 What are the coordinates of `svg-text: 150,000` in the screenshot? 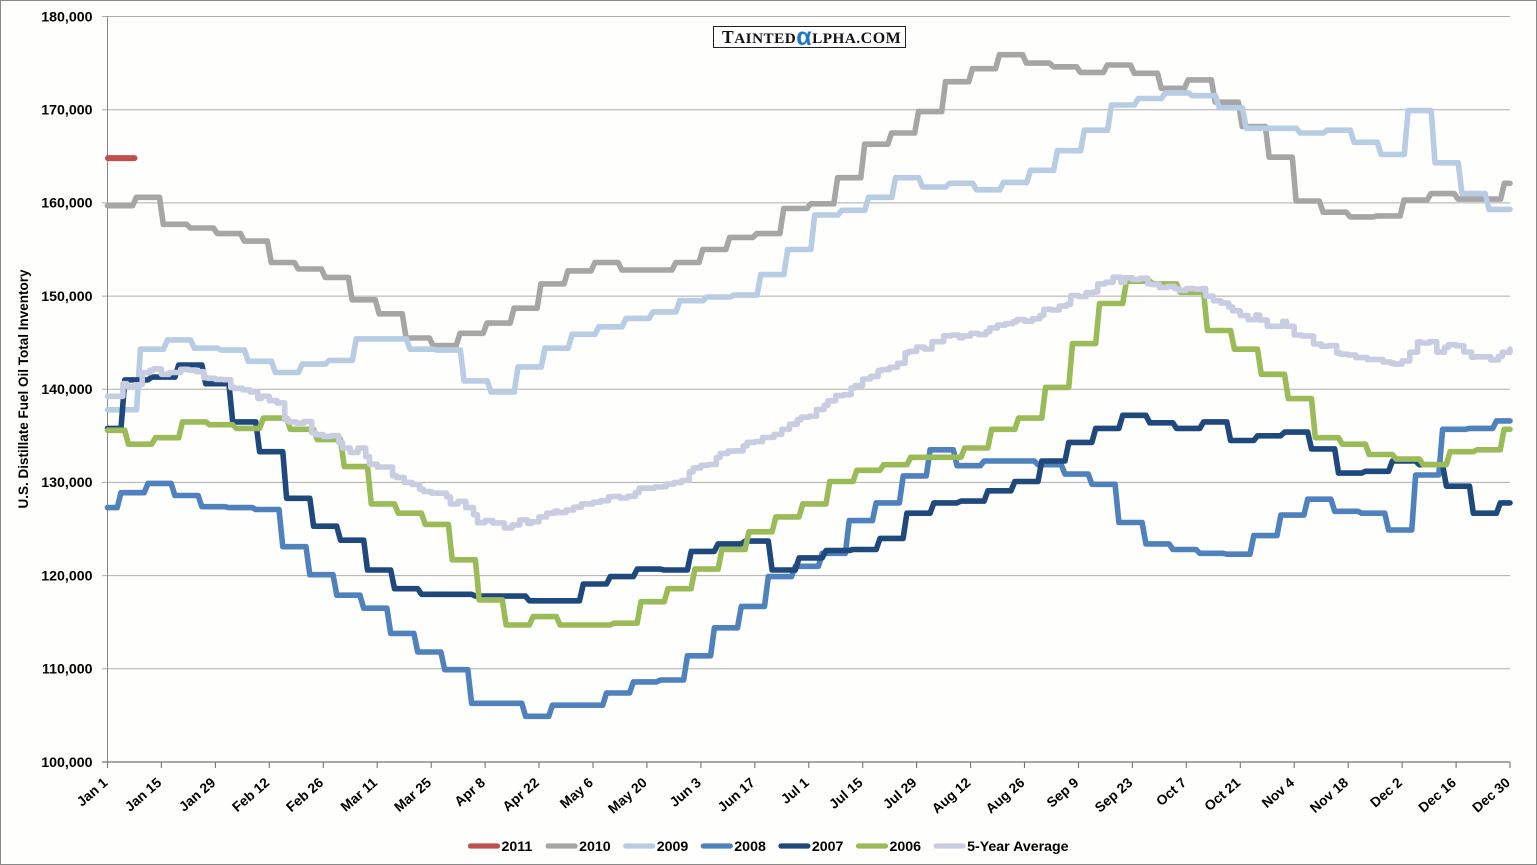 It's located at (66, 297).